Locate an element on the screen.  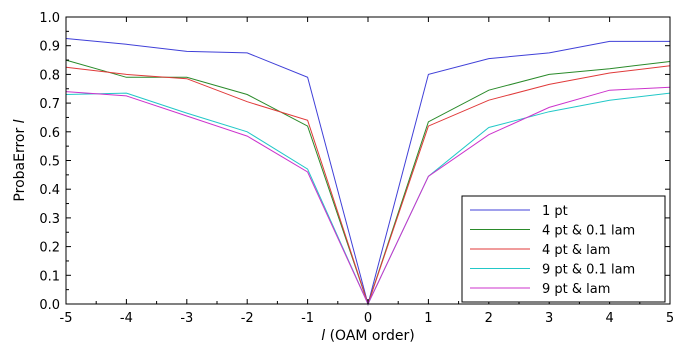
y-tick-label: 0.9 is located at coordinates (49, 47).